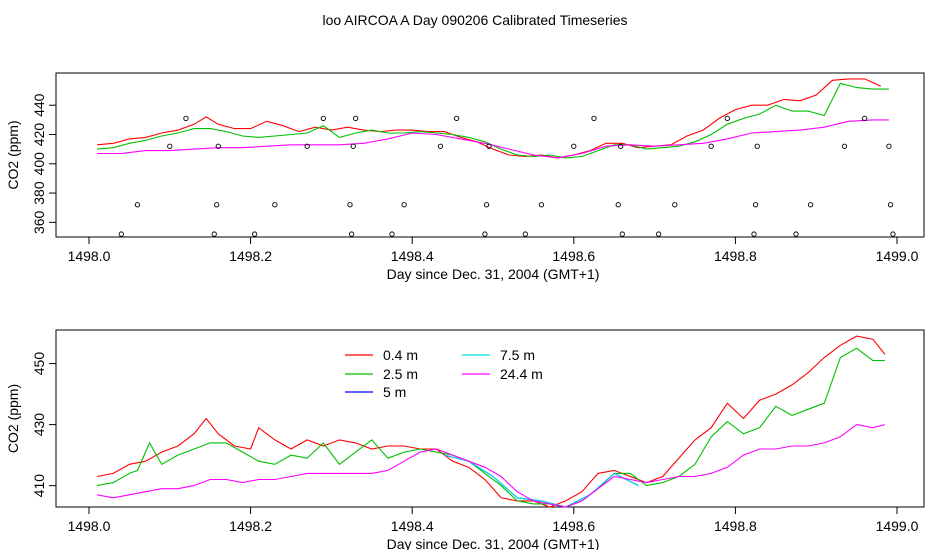 Image resolution: width=950 pixels, height=550 pixels. Describe the element at coordinates (39, 486) in the screenshot. I see `y-tick-label: 410` at that location.